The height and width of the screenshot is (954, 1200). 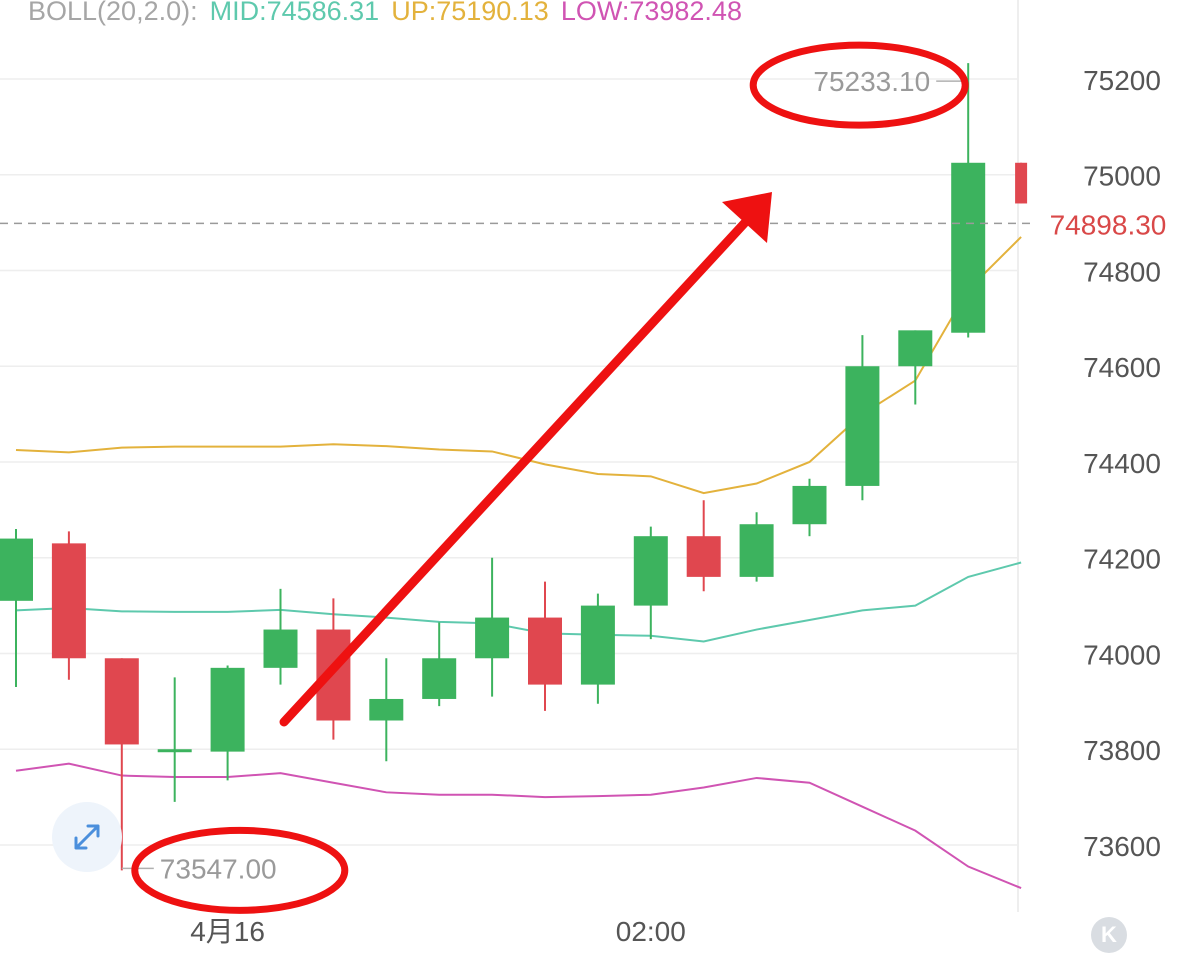 I want to click on boll-mid: MID:74586.31, so click(x=294, y=13).